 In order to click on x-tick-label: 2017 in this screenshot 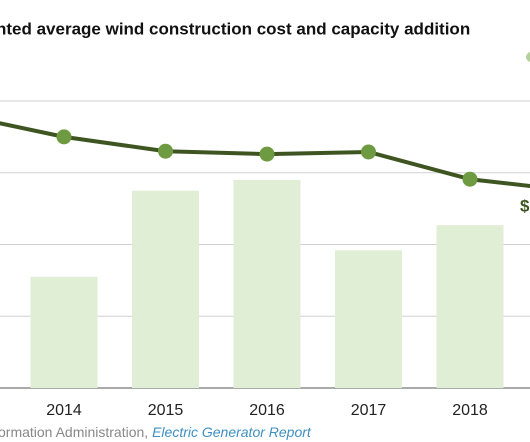, I will do `click(369, 410)`.